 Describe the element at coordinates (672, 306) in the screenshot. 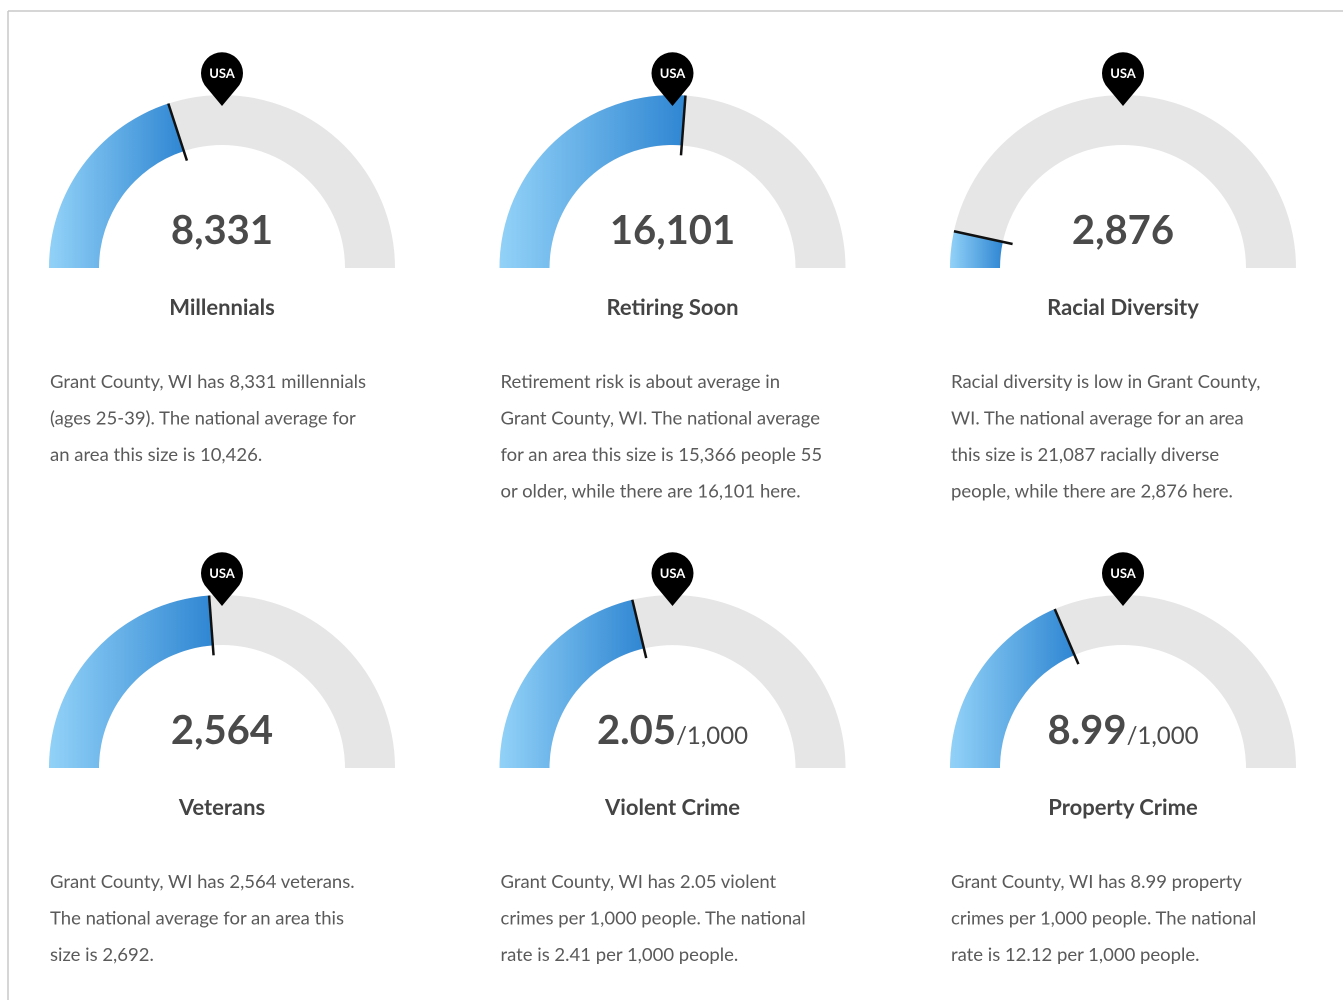

I see `stat-title: Retiring Soon` at that location.